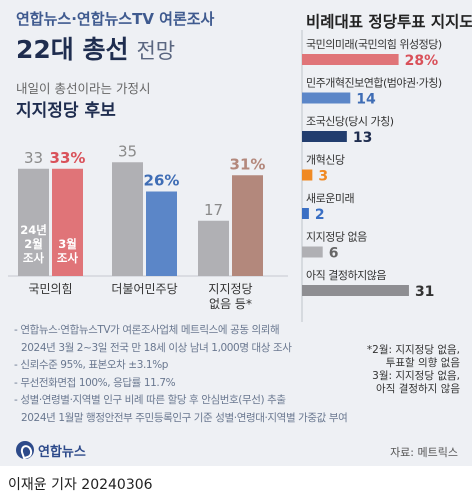  What do you see at coordinates (418, 389) in the screenshot?
I see `footnote-line: 아직 결정하지 않음` at bounding box center [418, 389].